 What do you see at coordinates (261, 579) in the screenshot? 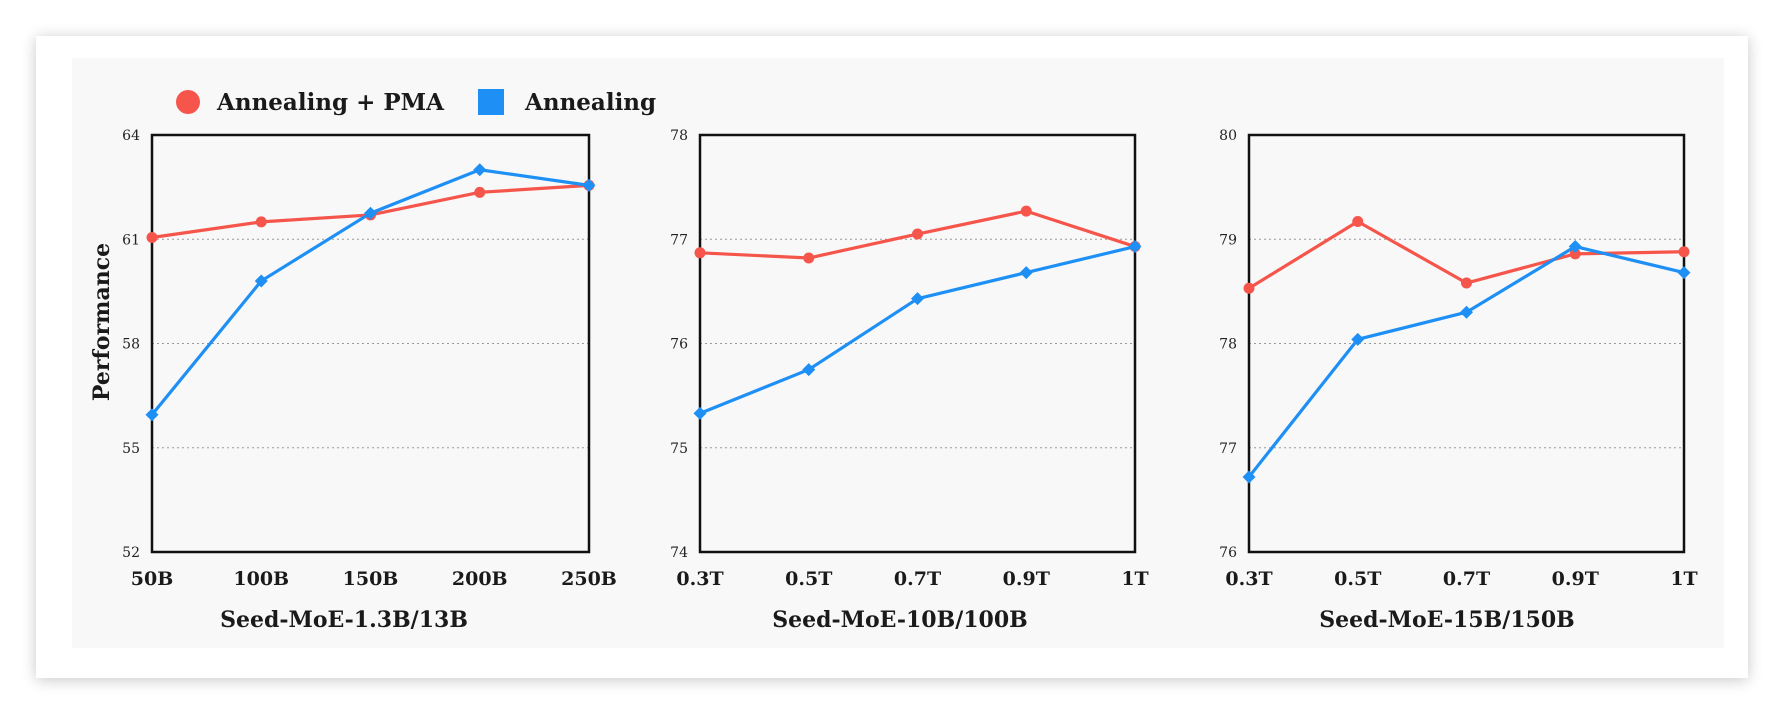
I see `x-tick-label: 100B` at bounding box center [261, 579].